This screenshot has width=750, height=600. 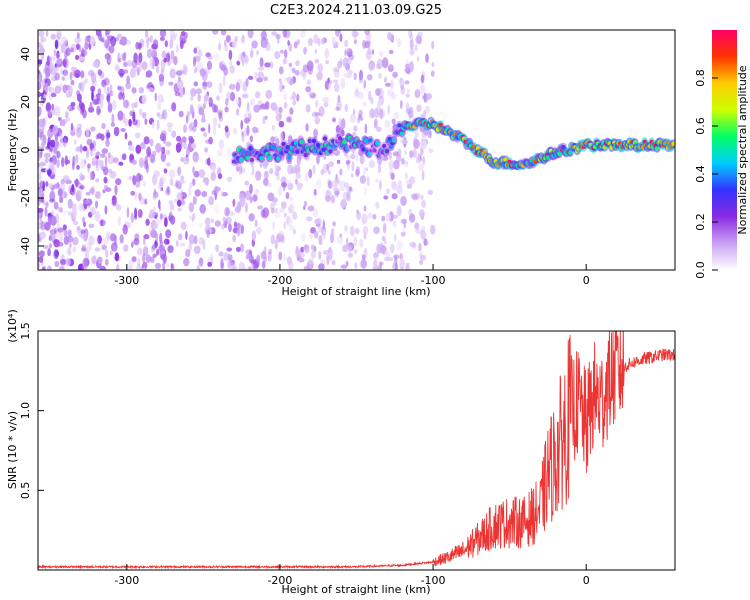 I want to click on signal-blob, so click(x=325, y=138).